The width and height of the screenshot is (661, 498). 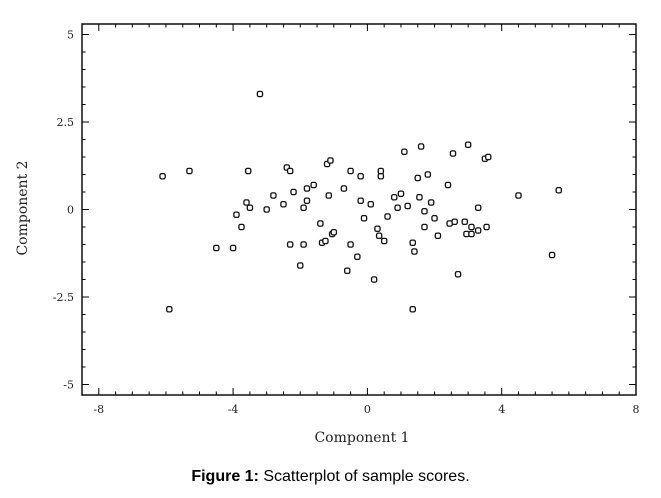 I want to click on caption-text: Scatterplot of sample scores., so click(x=364, y=476).